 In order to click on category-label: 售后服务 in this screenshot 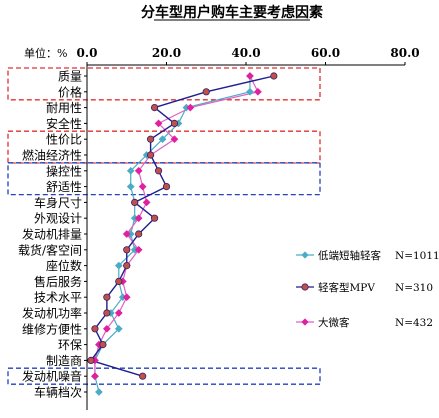, I will do `click(58, 281)`.